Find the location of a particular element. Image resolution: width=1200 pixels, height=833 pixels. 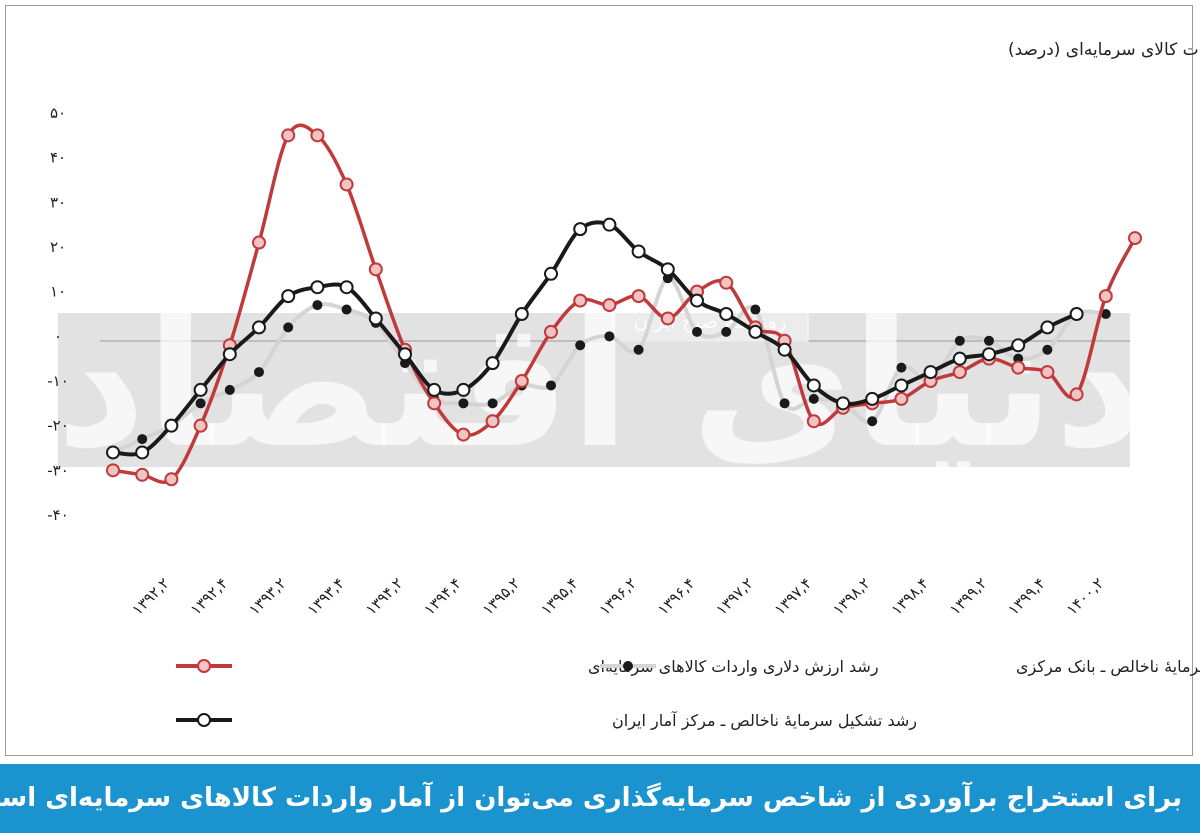

legend-marker-sci-dot is located at coordinates (204, 720).